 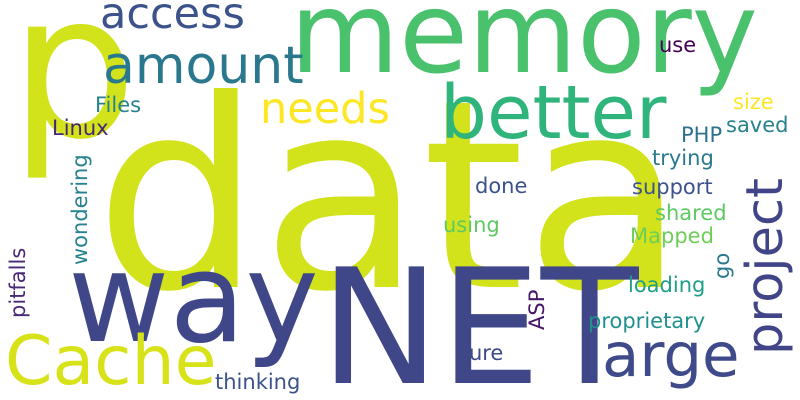 What do you see at coordinates (524, 49) in the screenshot?
I see `word-memory: memory` at bounding box center [524, 49].